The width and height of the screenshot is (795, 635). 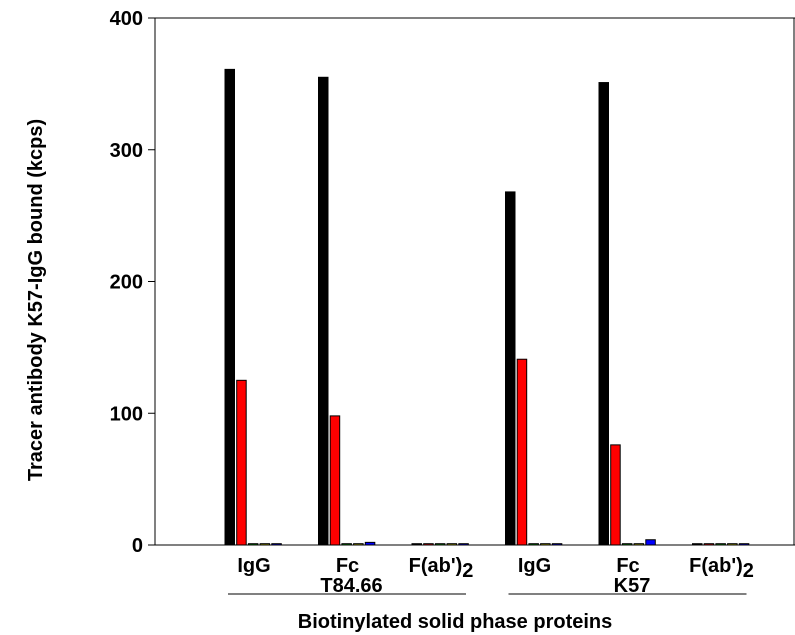 I want to click on x-axis-title: Biotinylated solid phase proteins, so click(x=455, y=622).